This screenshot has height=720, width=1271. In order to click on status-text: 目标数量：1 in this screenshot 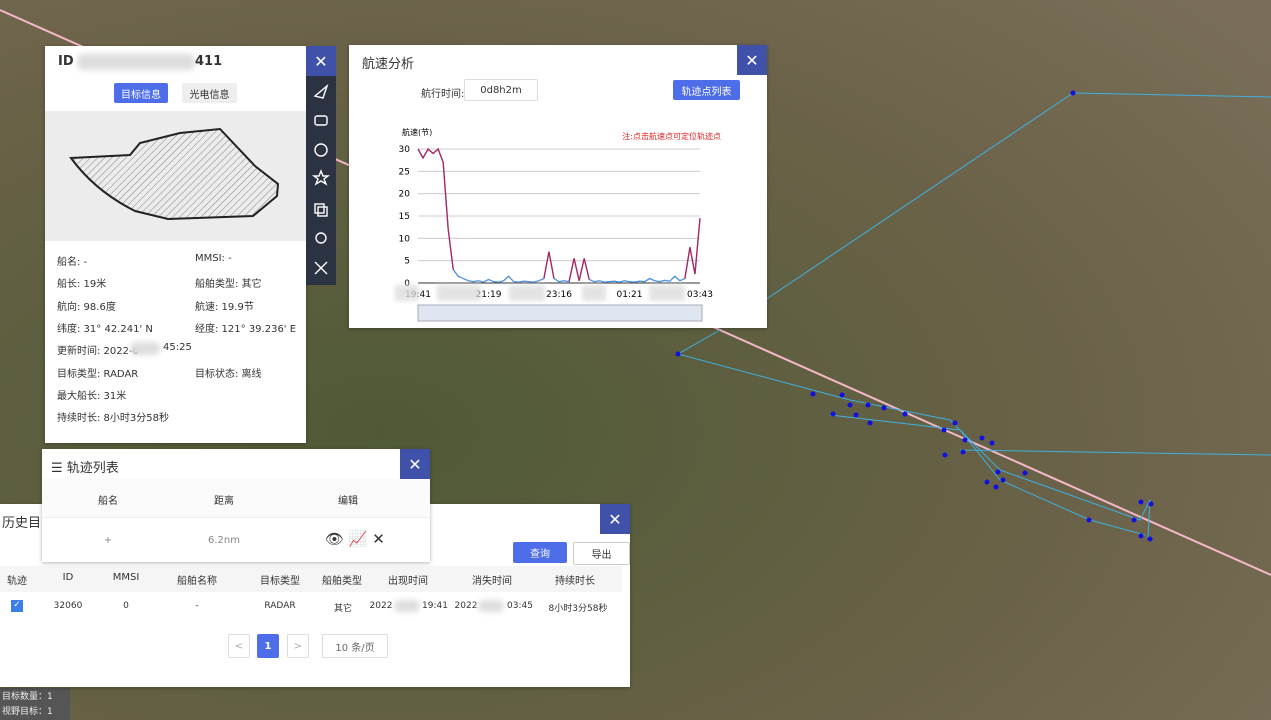, I will do `click(27, 697)`.